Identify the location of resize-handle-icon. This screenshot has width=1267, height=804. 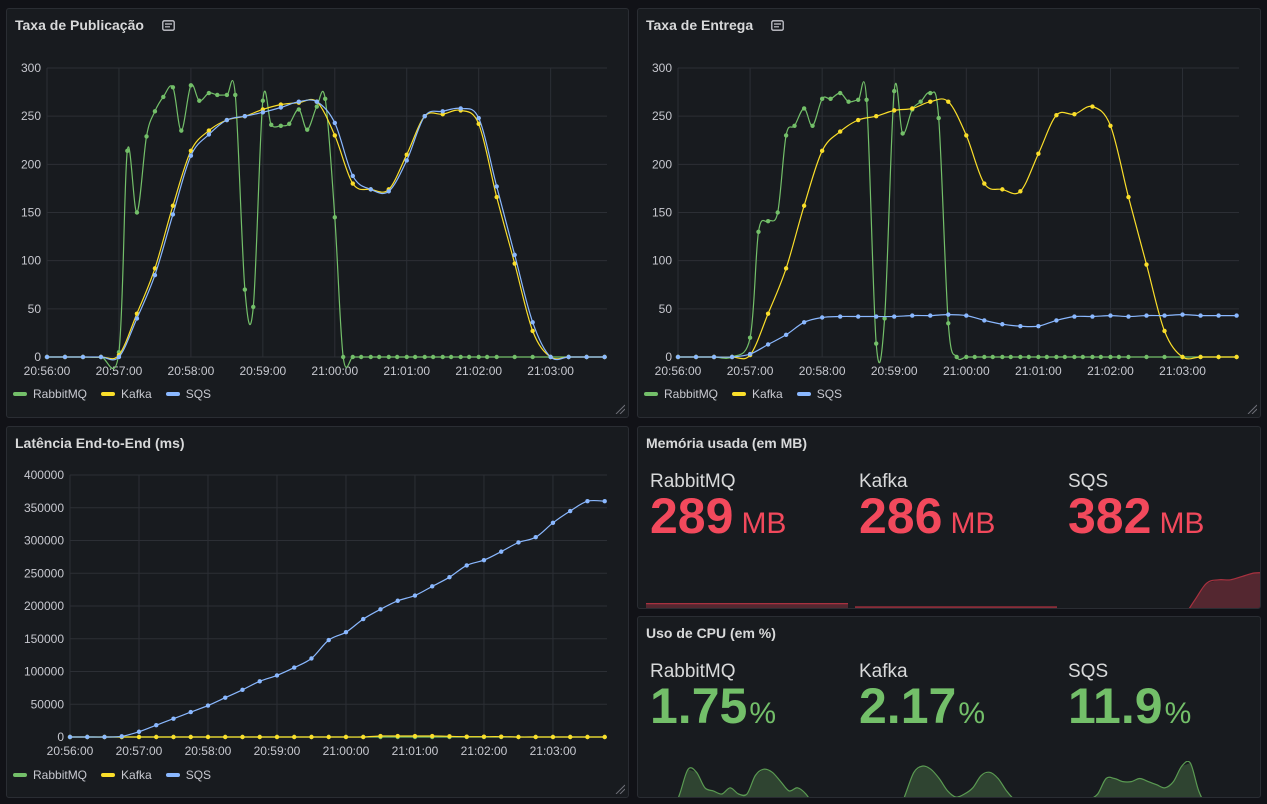
(1252, 409).